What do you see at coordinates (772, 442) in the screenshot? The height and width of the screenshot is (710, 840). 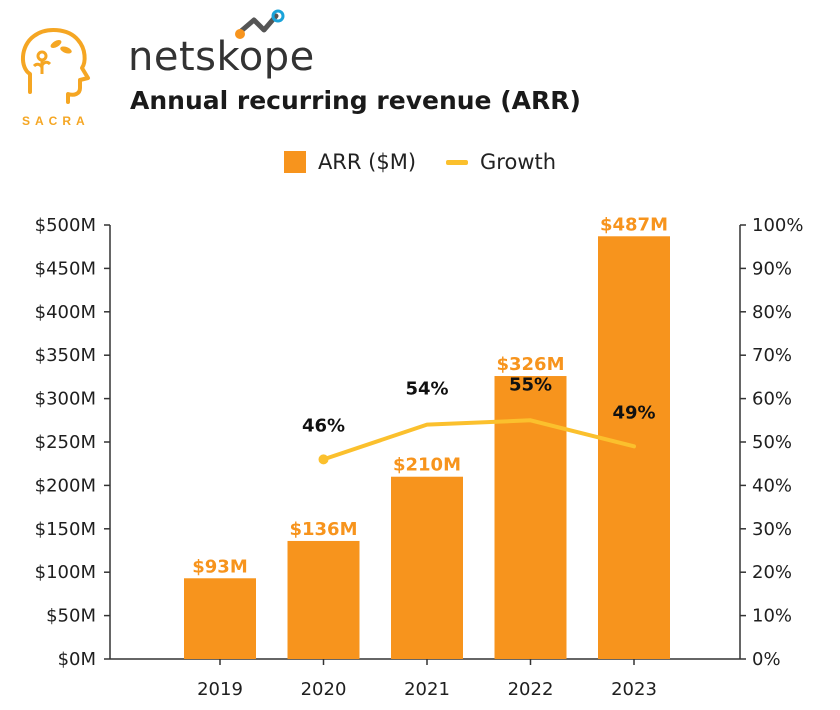 I see `y-right-tick-label: 50%` at bounding box center [772, 442].